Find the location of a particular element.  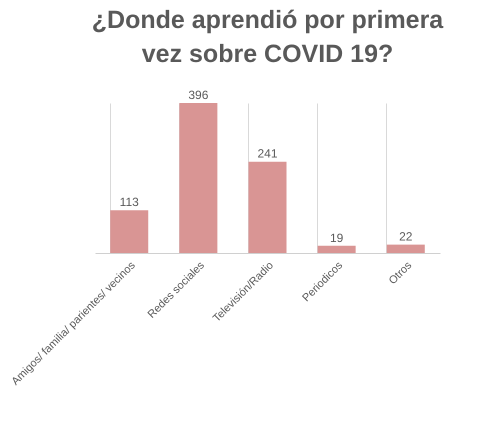

data-label: 19 is located at coordinates (337, 237).